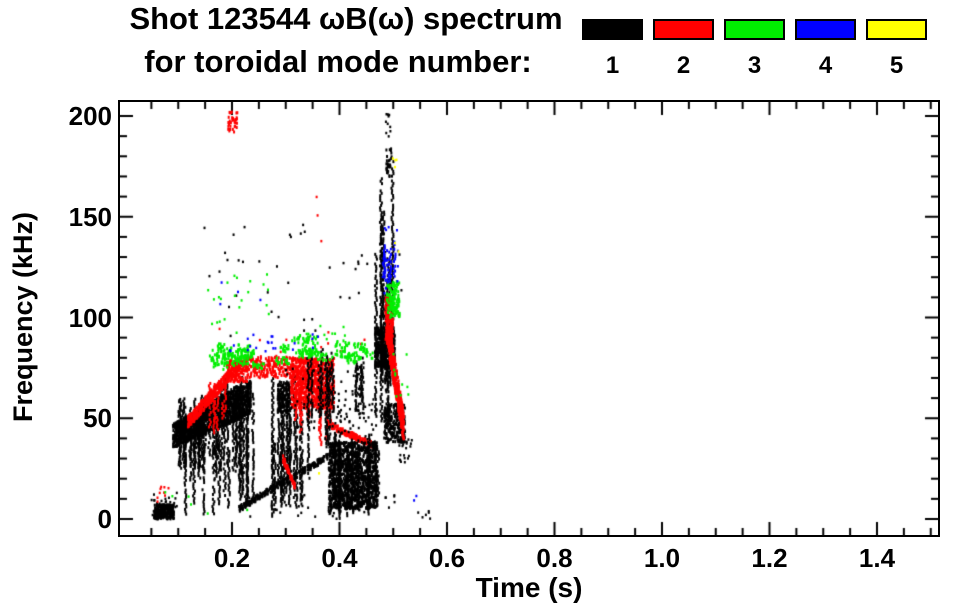  Describe the element at coordinates (612, 65) in the screenshot. I see `legend-label-mode-1: 1` at that location.